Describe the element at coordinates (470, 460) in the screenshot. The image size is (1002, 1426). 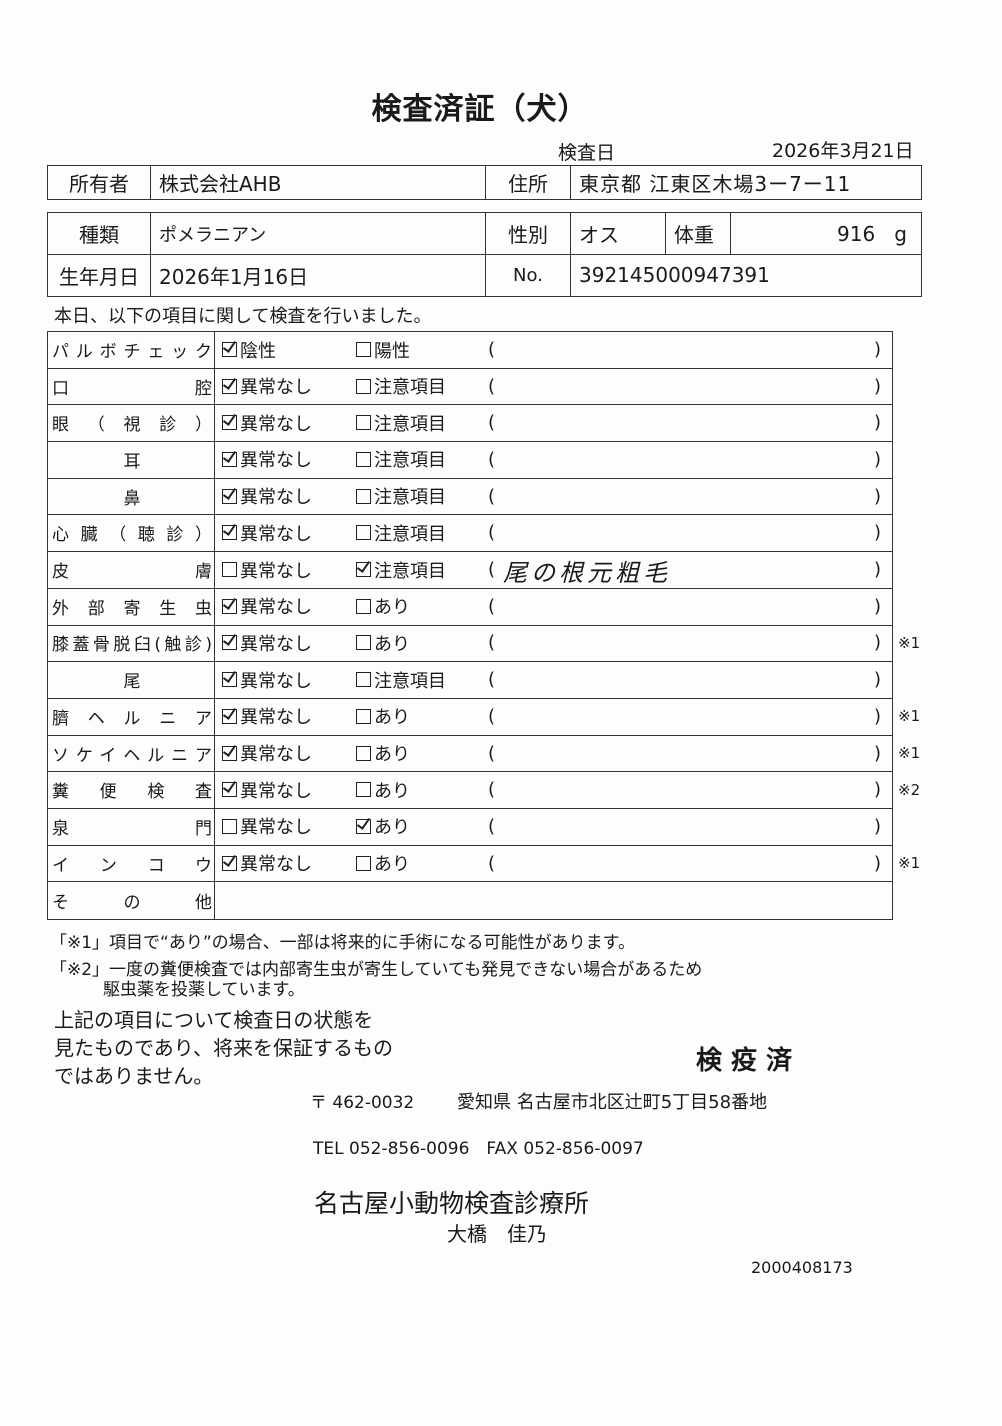
I see `exam-row: 耳 異常なし 注意項目 ()` at that location.